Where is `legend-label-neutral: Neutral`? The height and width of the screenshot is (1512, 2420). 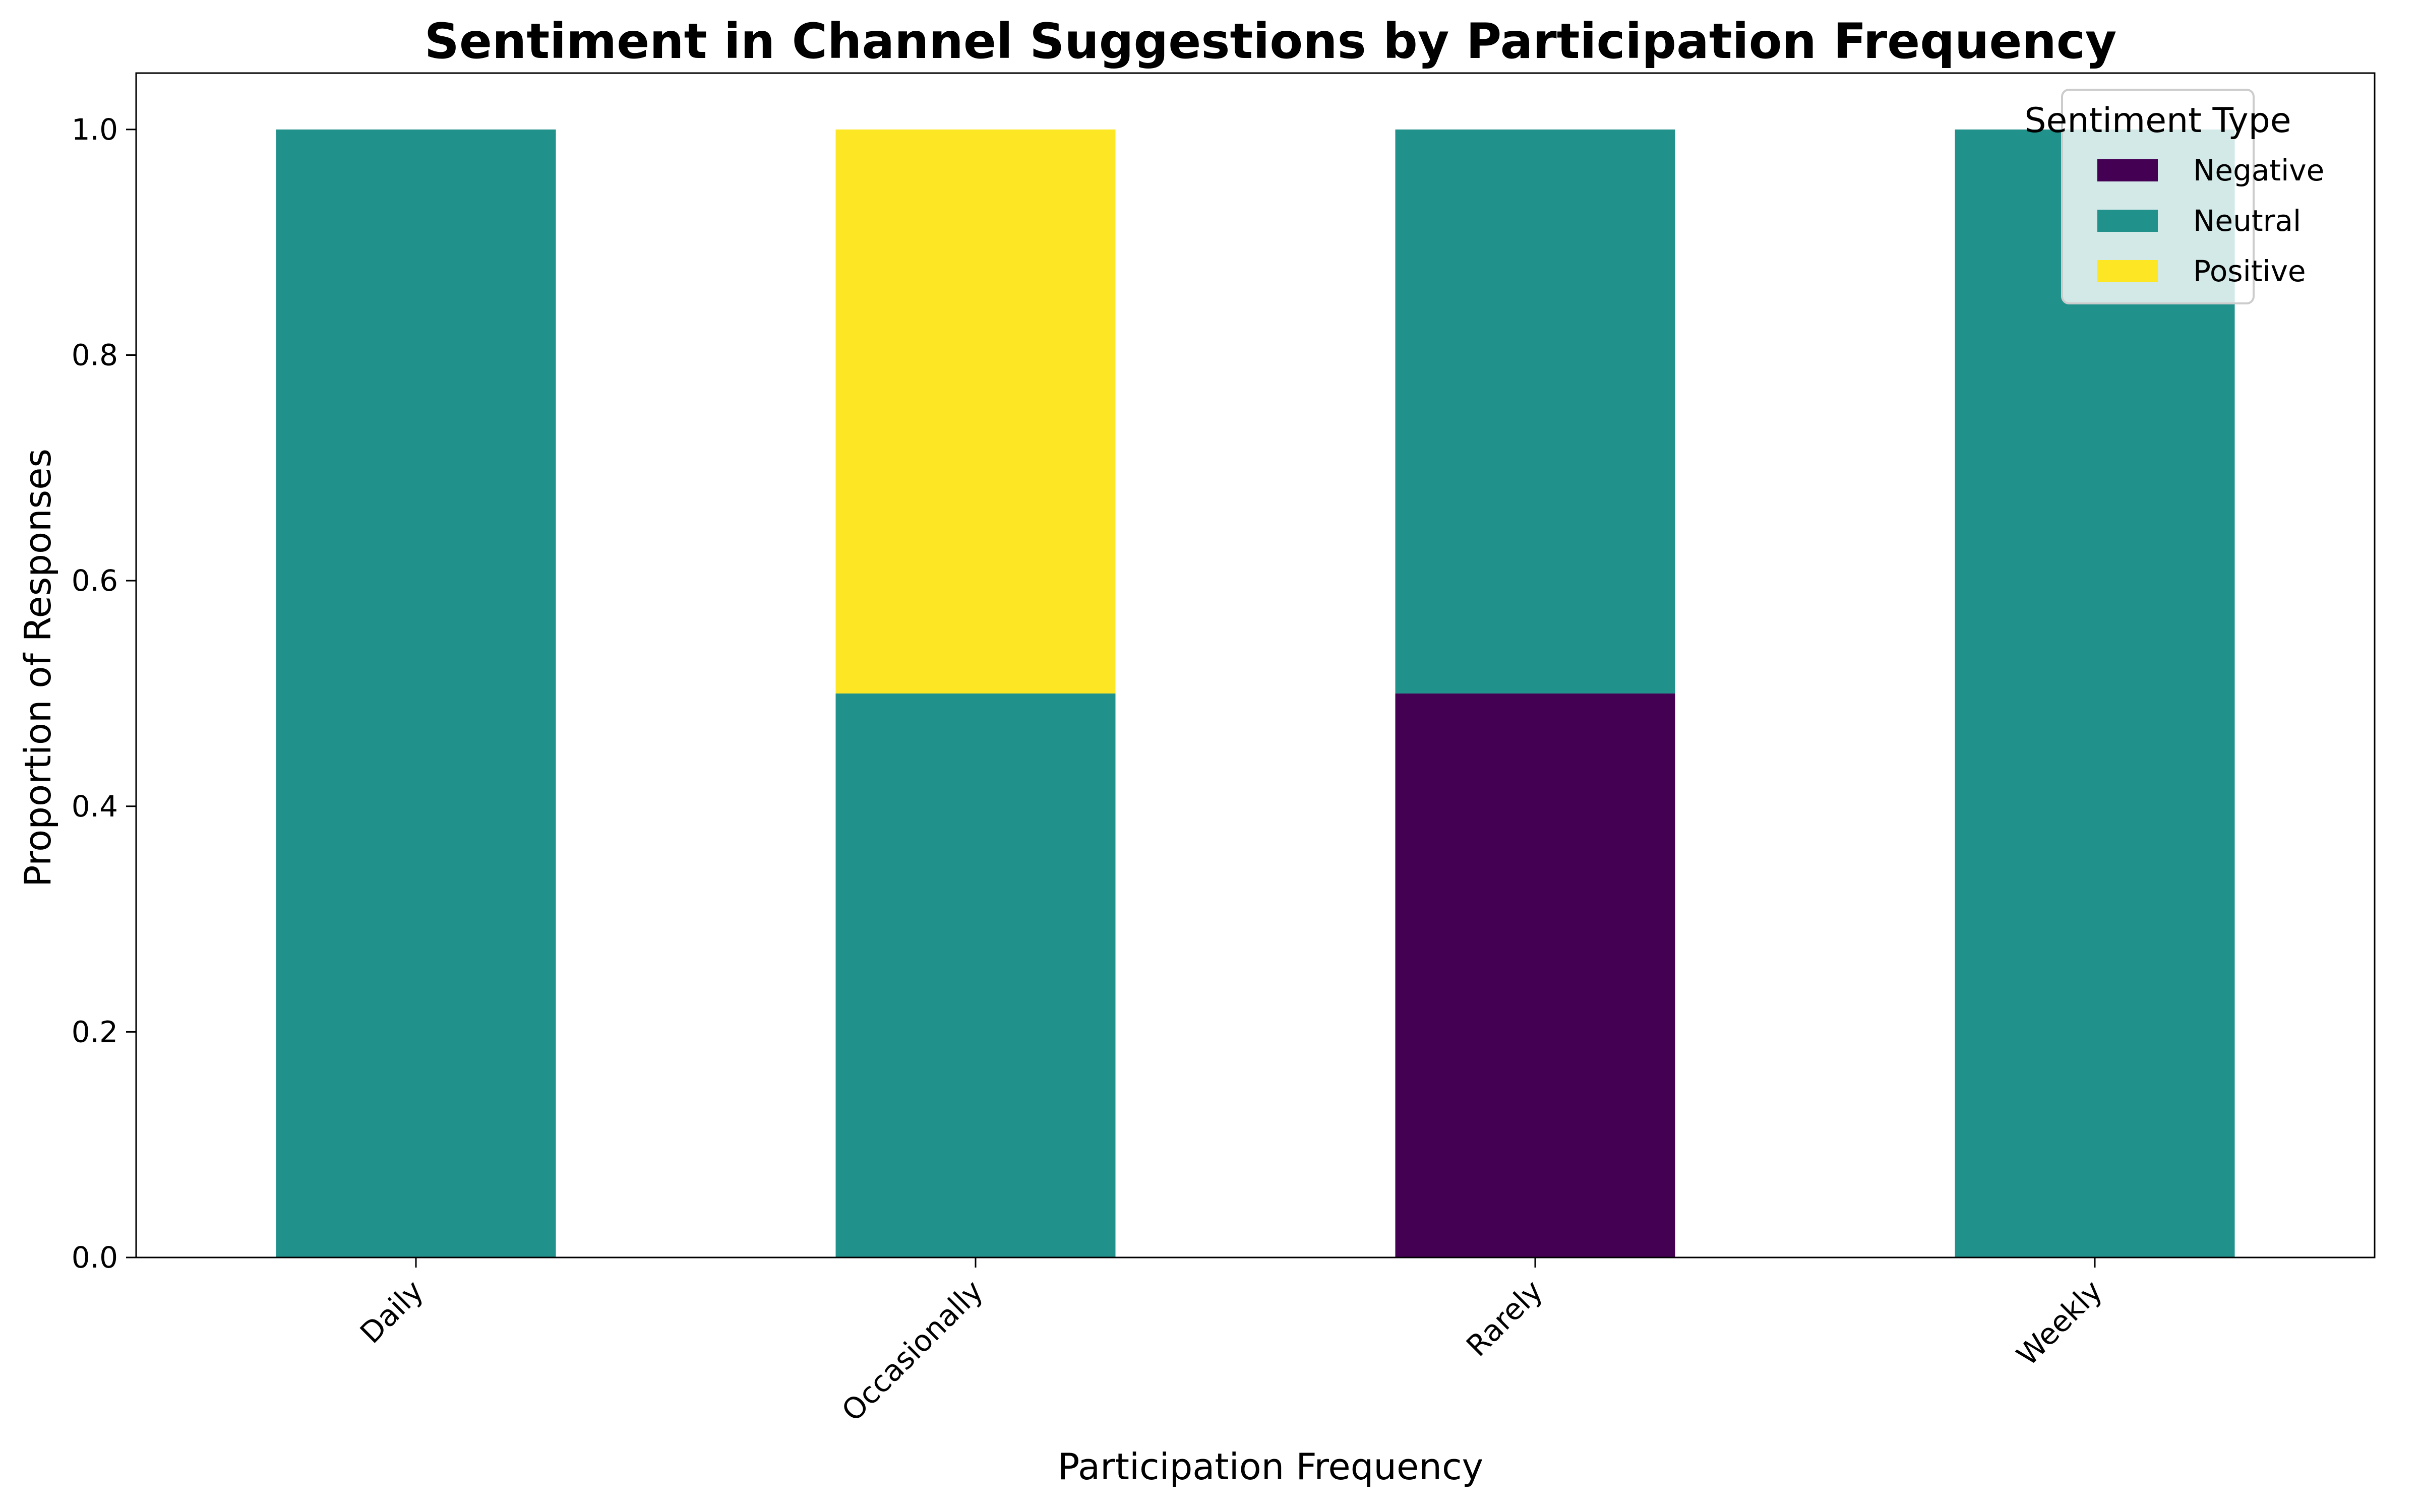 legend-label-neutral: Neutral is located at coordinates (2247, 221).